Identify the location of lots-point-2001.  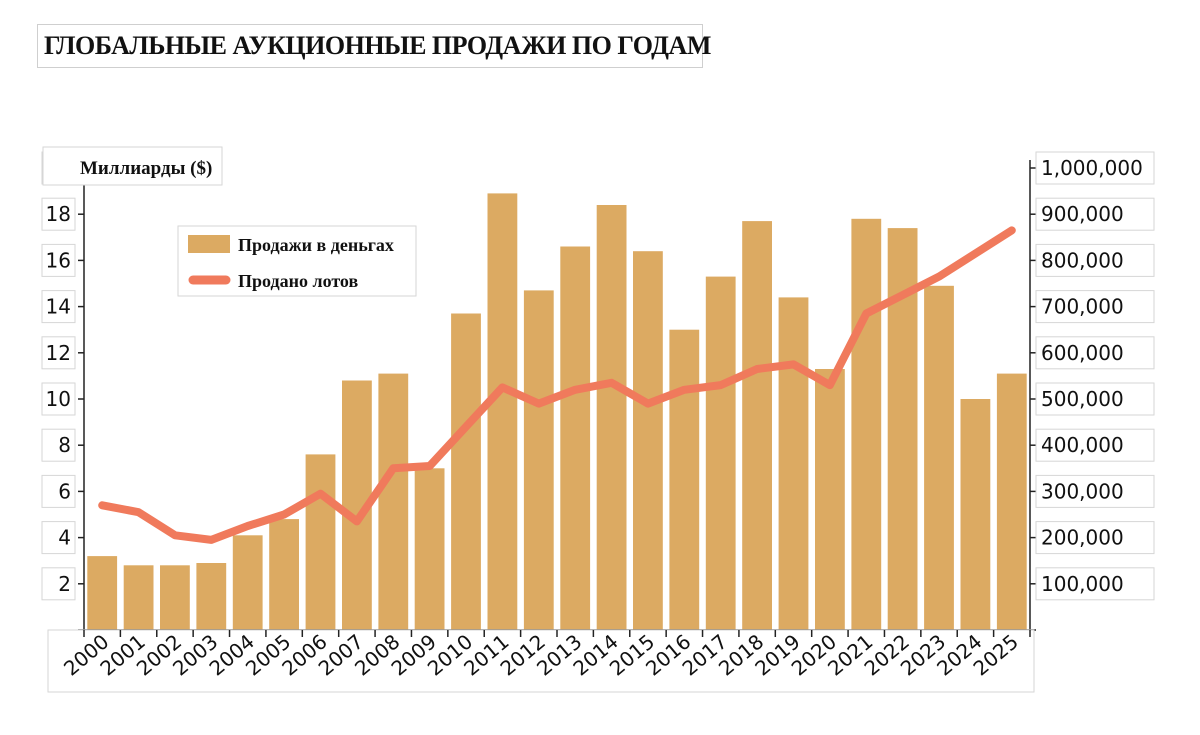
(138, 512).